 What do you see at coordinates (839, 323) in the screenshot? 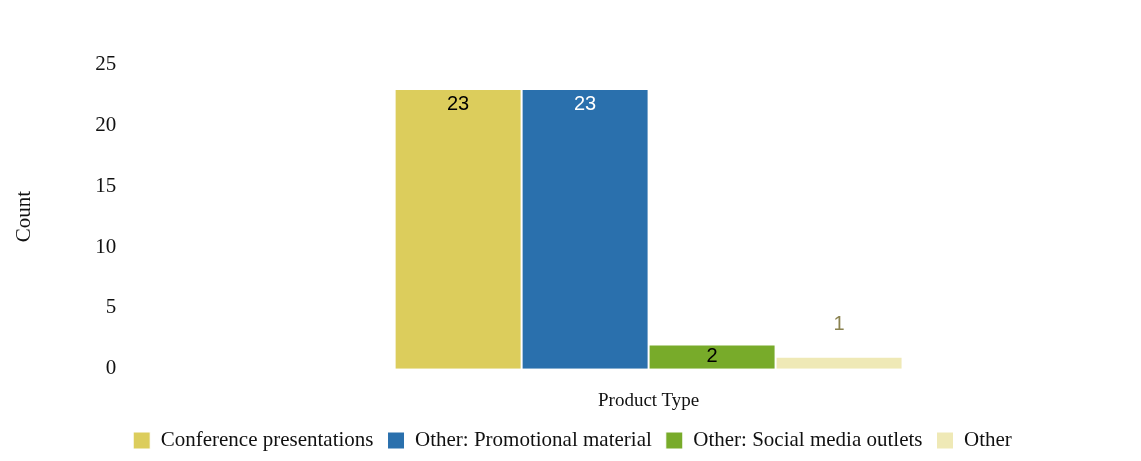
I see `data-label: 1` at bounding box center [839, 323].